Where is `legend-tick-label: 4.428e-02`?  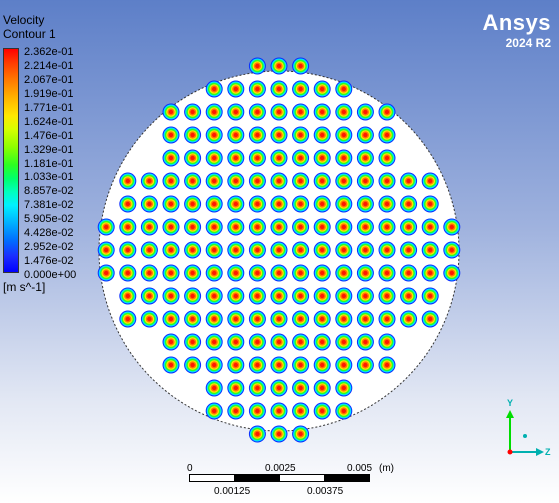 legend-tick-label: 4.428e-02 is located at coordinates (49, 233).